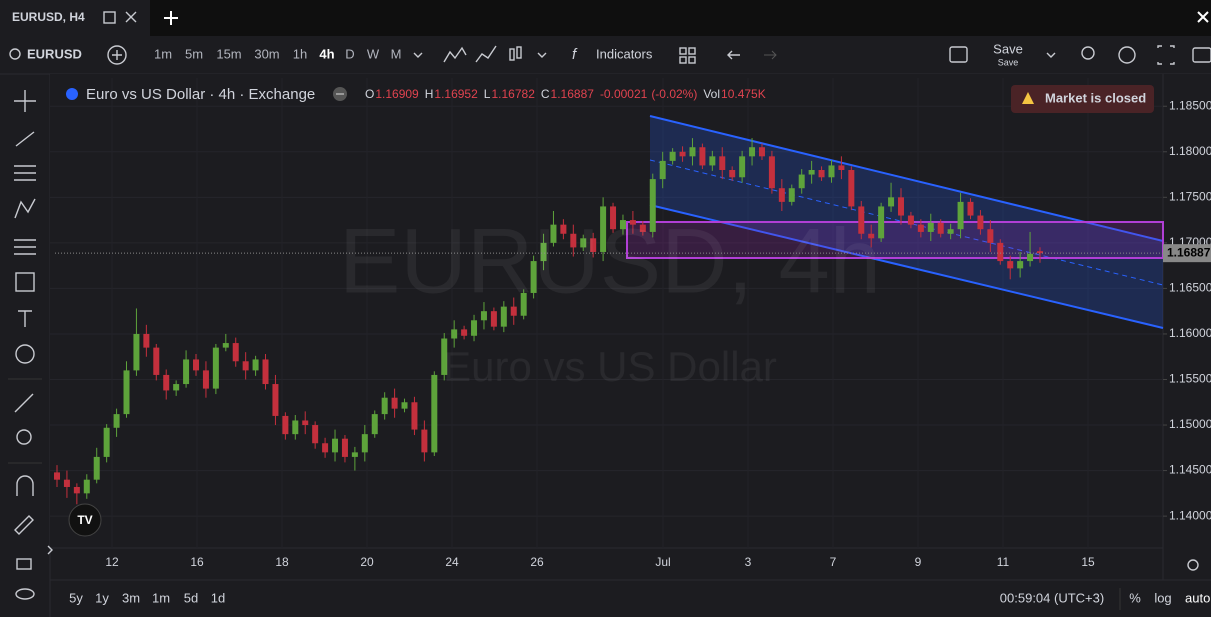 The height and width of the screenshot is (617, 1211). What do you see at coordinates (25, 318) in the screenshot?
I see `text-tool` at bounding box center [25, 318].